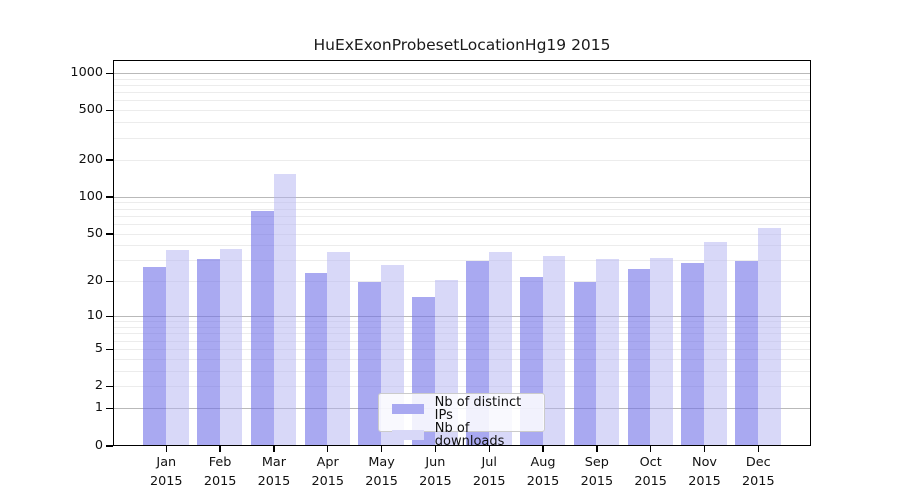 The height and width of the screenshot is (500, 900). Describe the element at coordinates (86, 72) in the screenshot. I see `y-tick-label: 1000` at that location.